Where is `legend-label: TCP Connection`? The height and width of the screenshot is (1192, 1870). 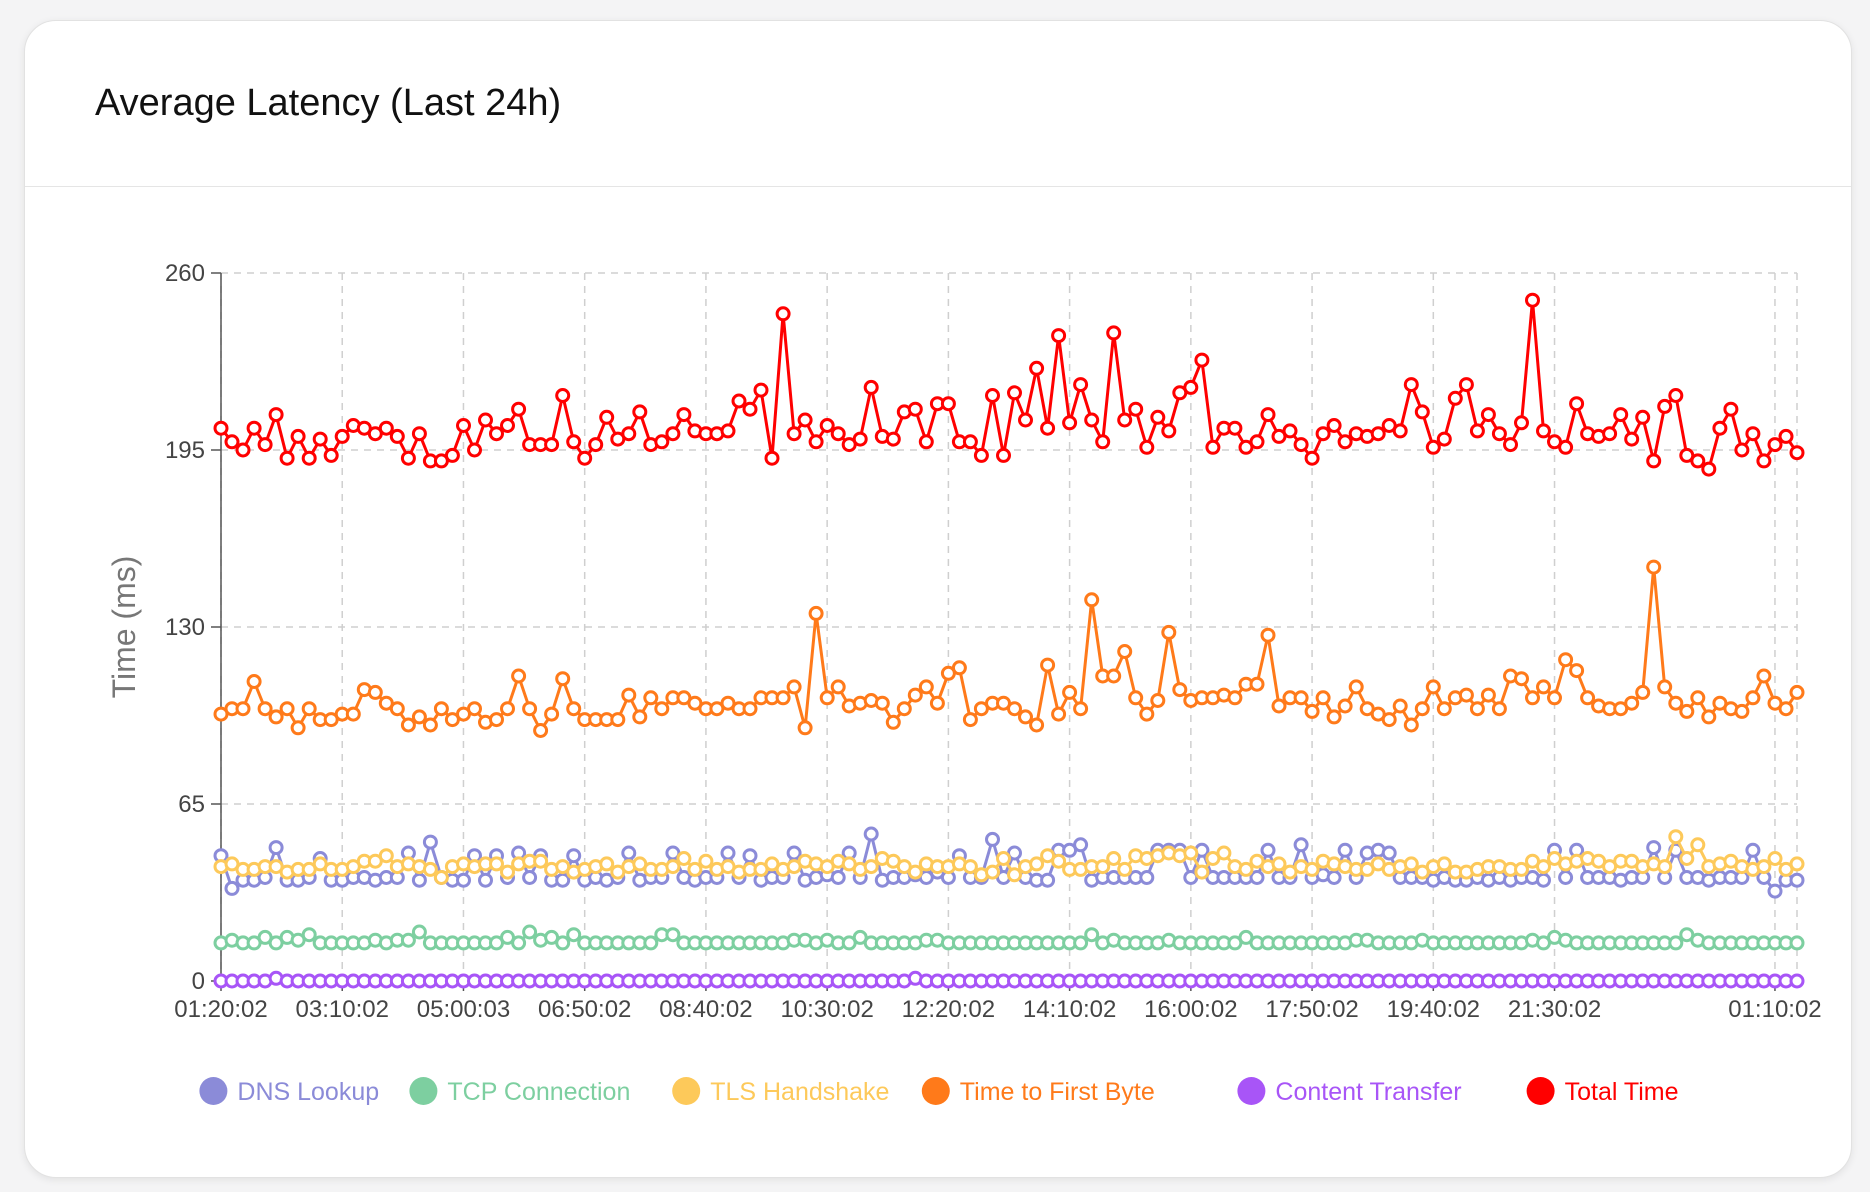
legend-label: TCP Connection is located at coordinates (538, 1092).